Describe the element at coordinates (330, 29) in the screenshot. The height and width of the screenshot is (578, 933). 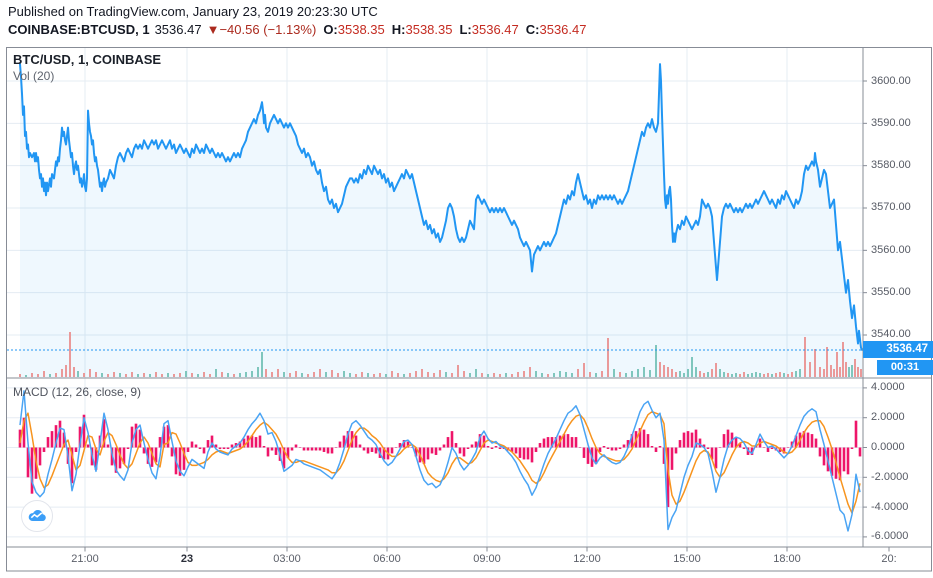
I see `open-label: O:` at that location.